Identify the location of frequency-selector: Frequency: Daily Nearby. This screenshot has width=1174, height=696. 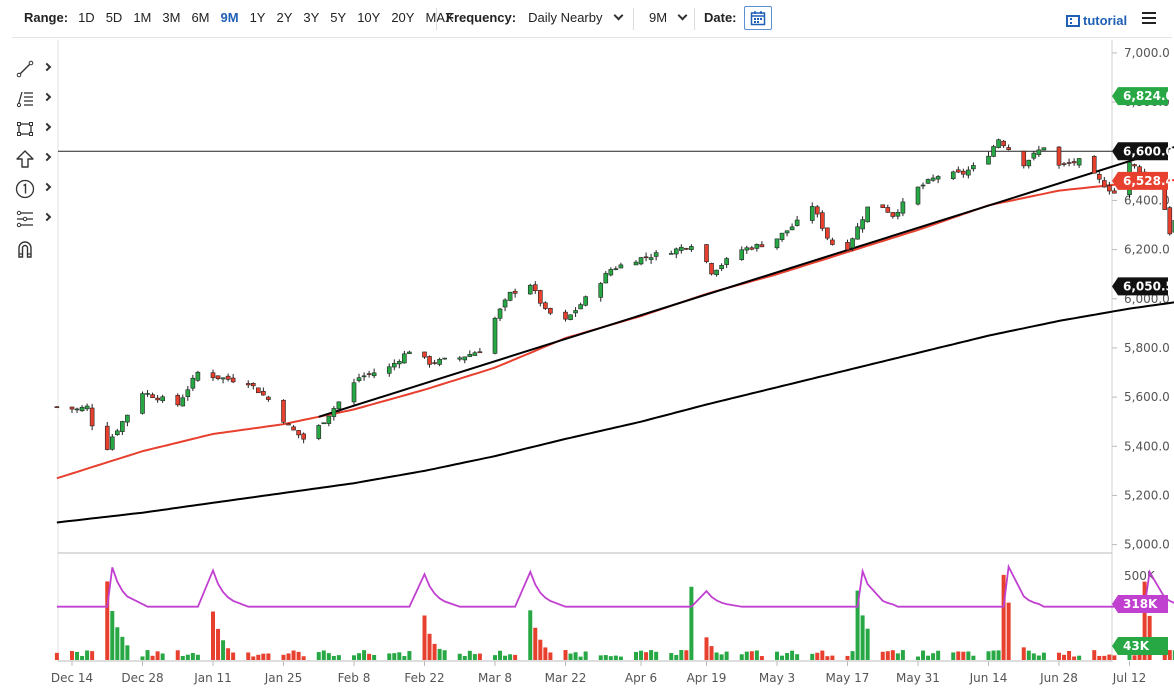
(534, 17).